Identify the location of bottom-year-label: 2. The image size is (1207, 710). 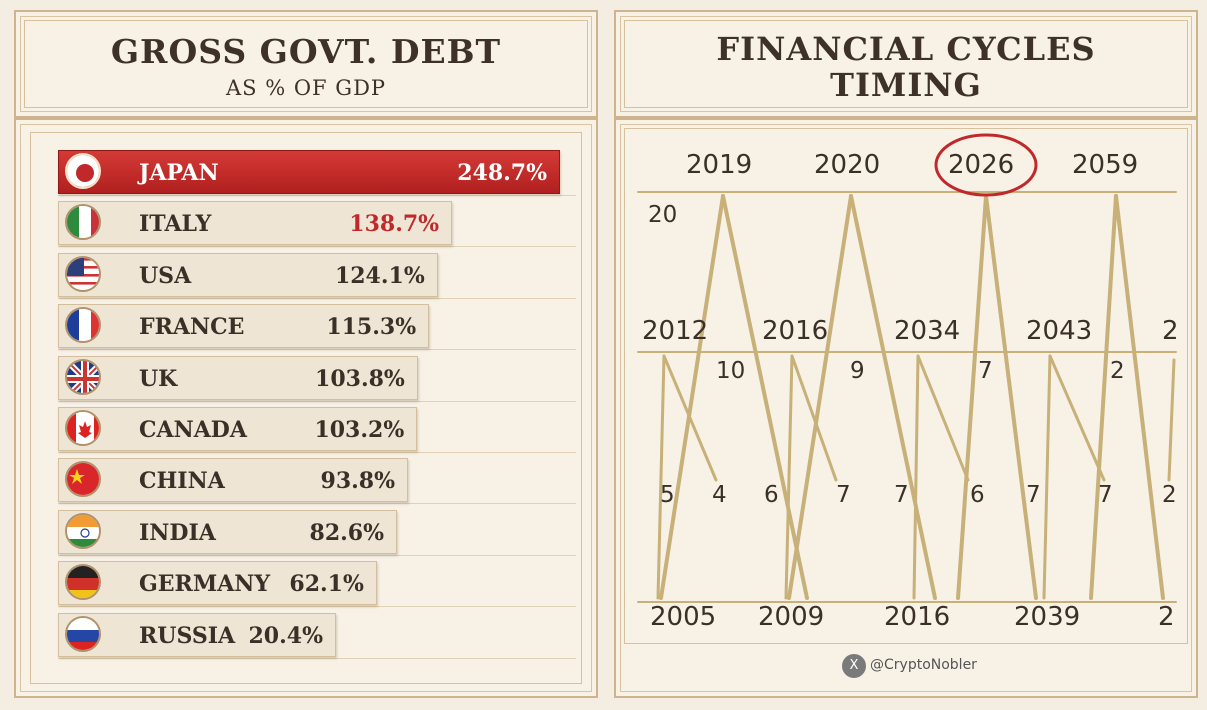
(1166, 617).